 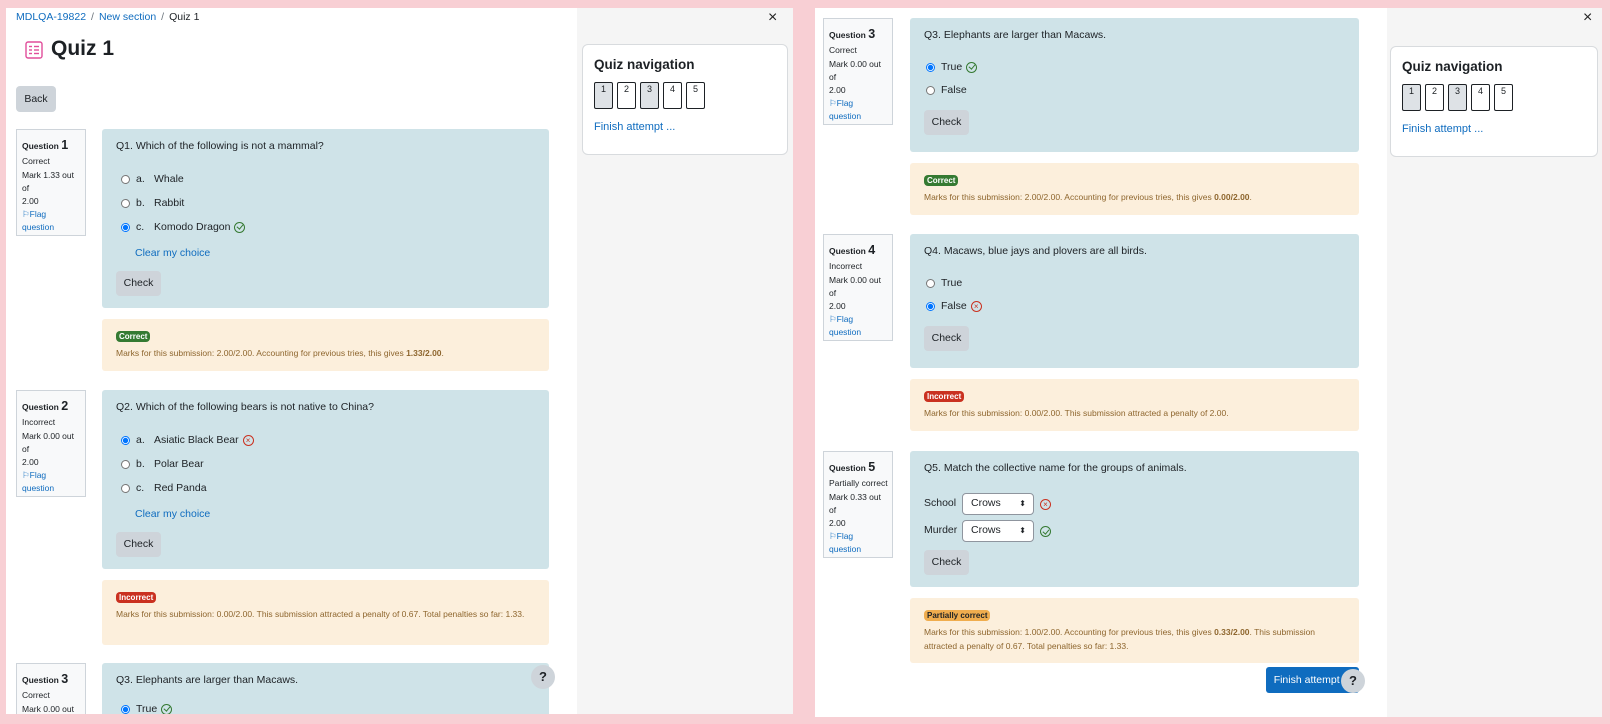 What do you see at coordinates (954, 306) in the screenshot?
I see `option-false: False ×` at bounding box center [954, 306].